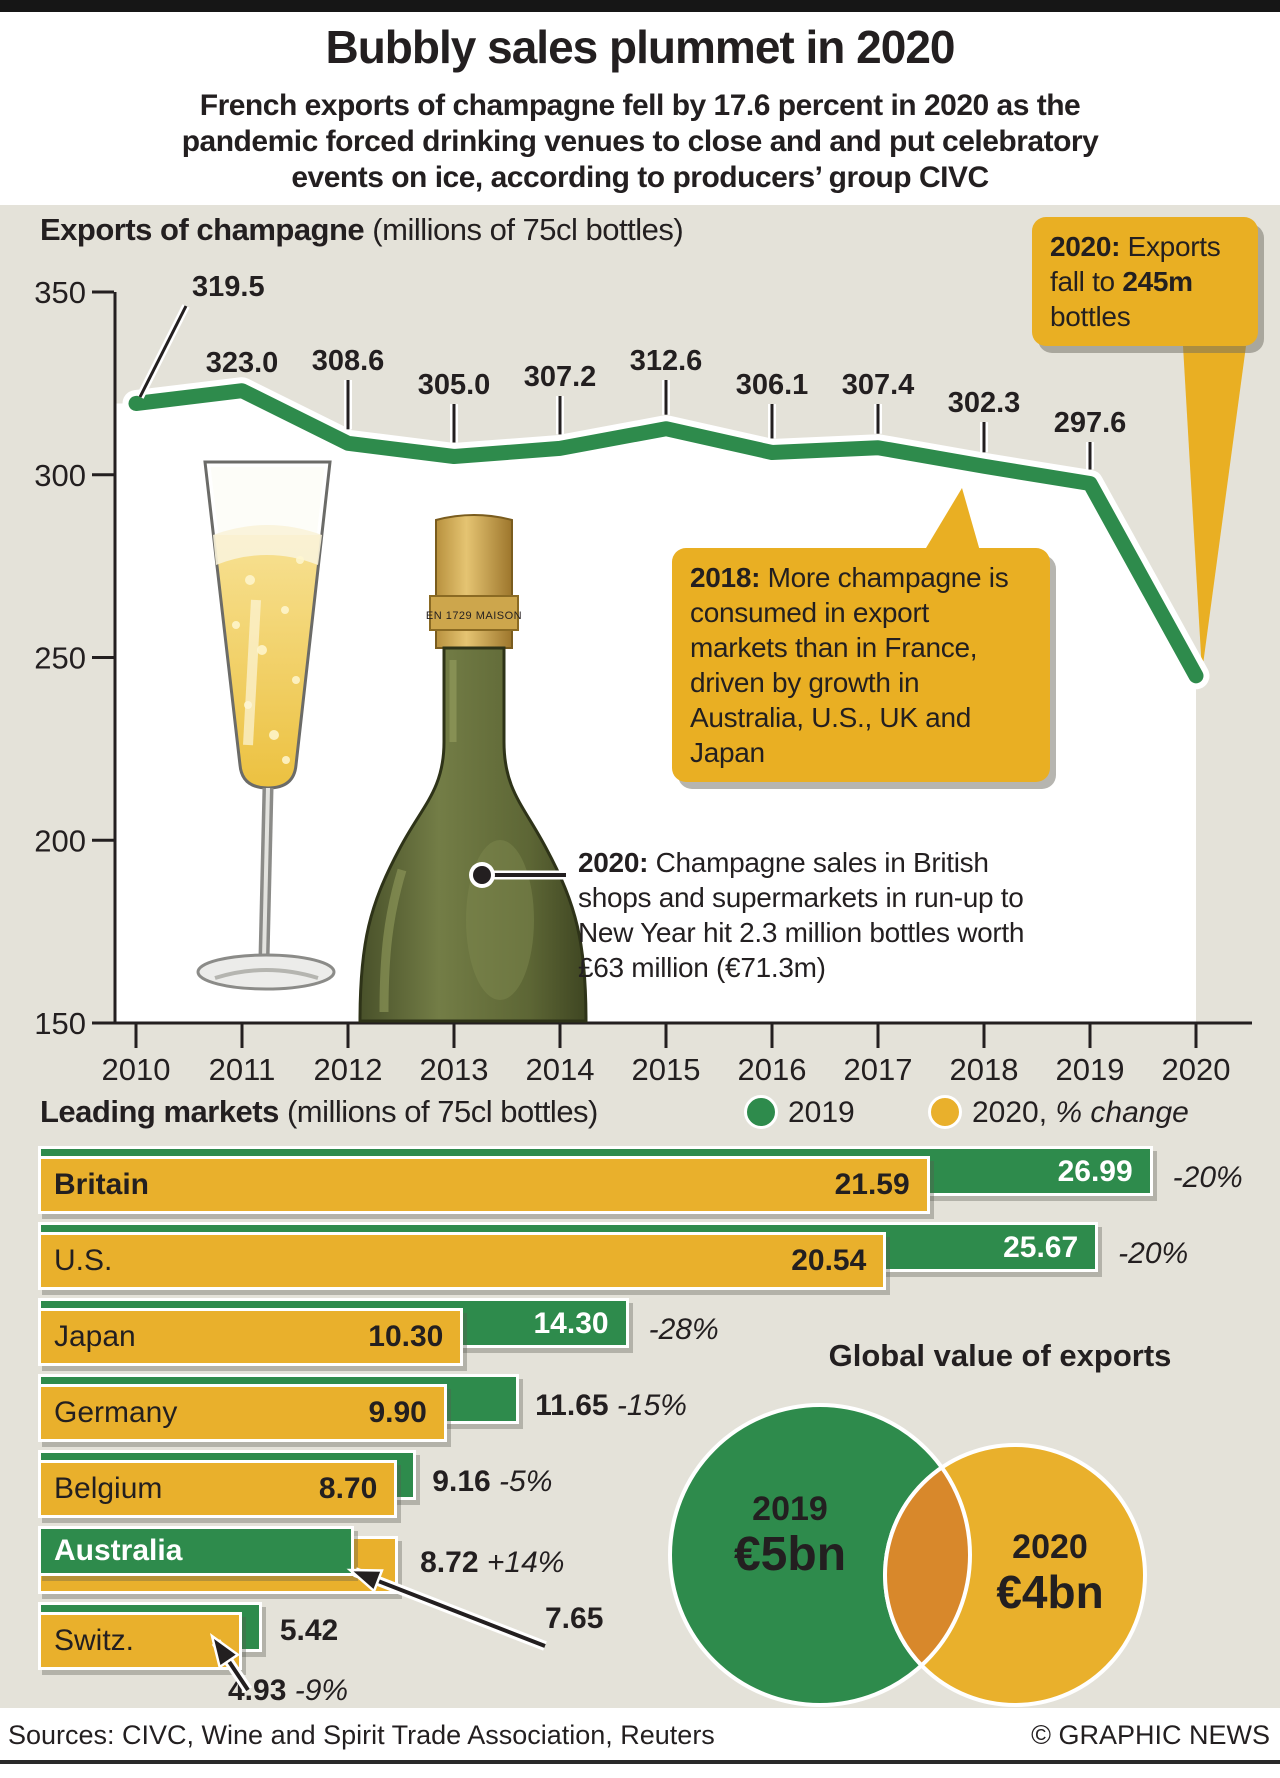 The width and height of the screenshot is (1280, 1778). I want to click on bar-value-2020: 9.90, so click(397, 1412).